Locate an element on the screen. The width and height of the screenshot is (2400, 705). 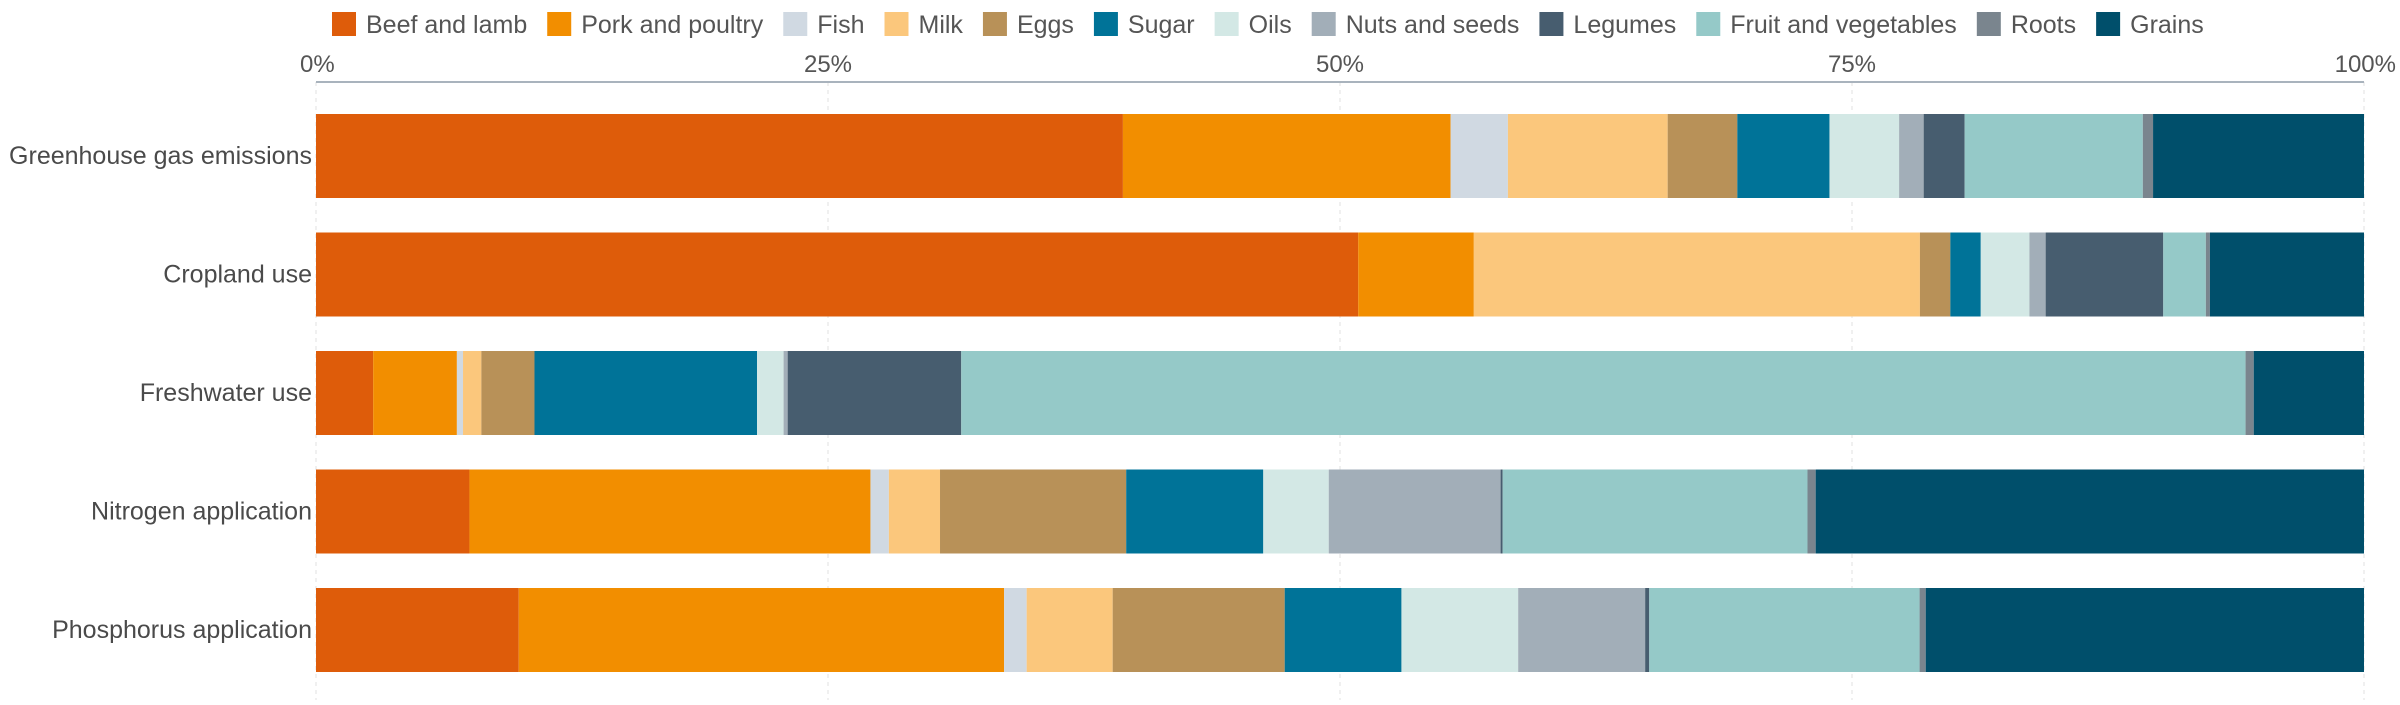
legend-item-sugar: Sugar is located at coordinates (1144, 25).